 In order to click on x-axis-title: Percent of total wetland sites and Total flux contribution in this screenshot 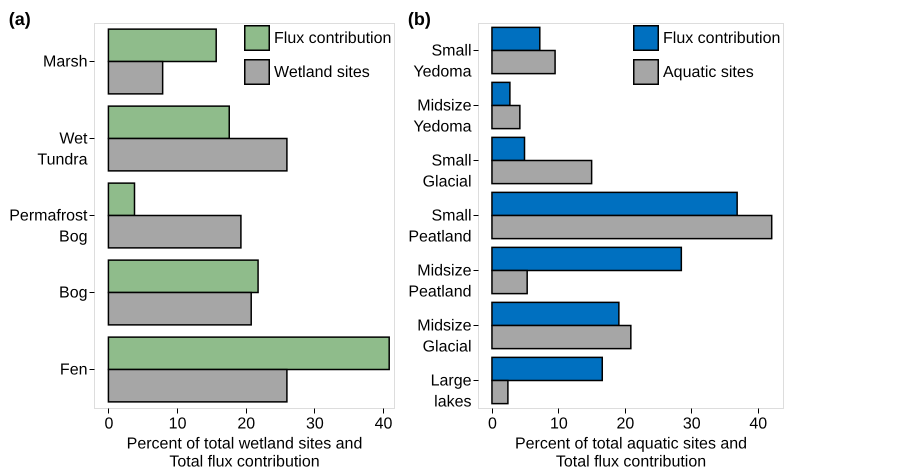, I will do `click(244, 453)`.